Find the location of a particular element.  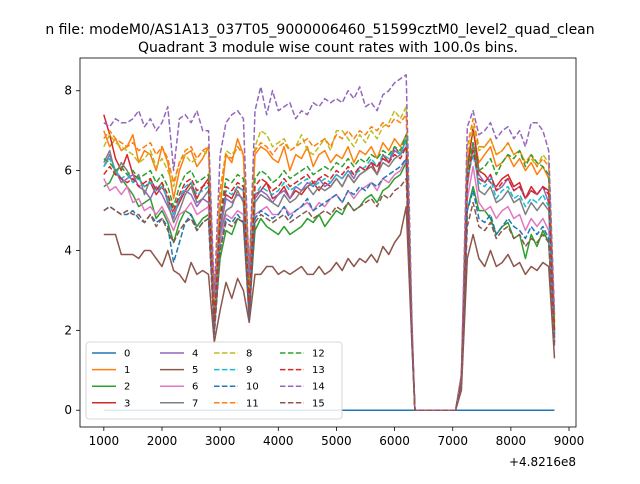

legend-box is located at coordinates (214, 380).